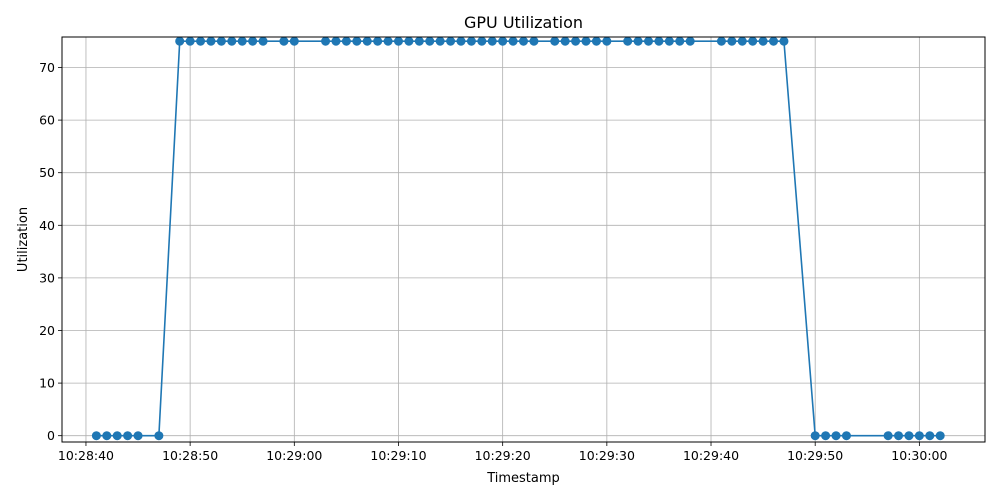  I want to click on x-tick-label: 10:29:10, so click(398, 455).